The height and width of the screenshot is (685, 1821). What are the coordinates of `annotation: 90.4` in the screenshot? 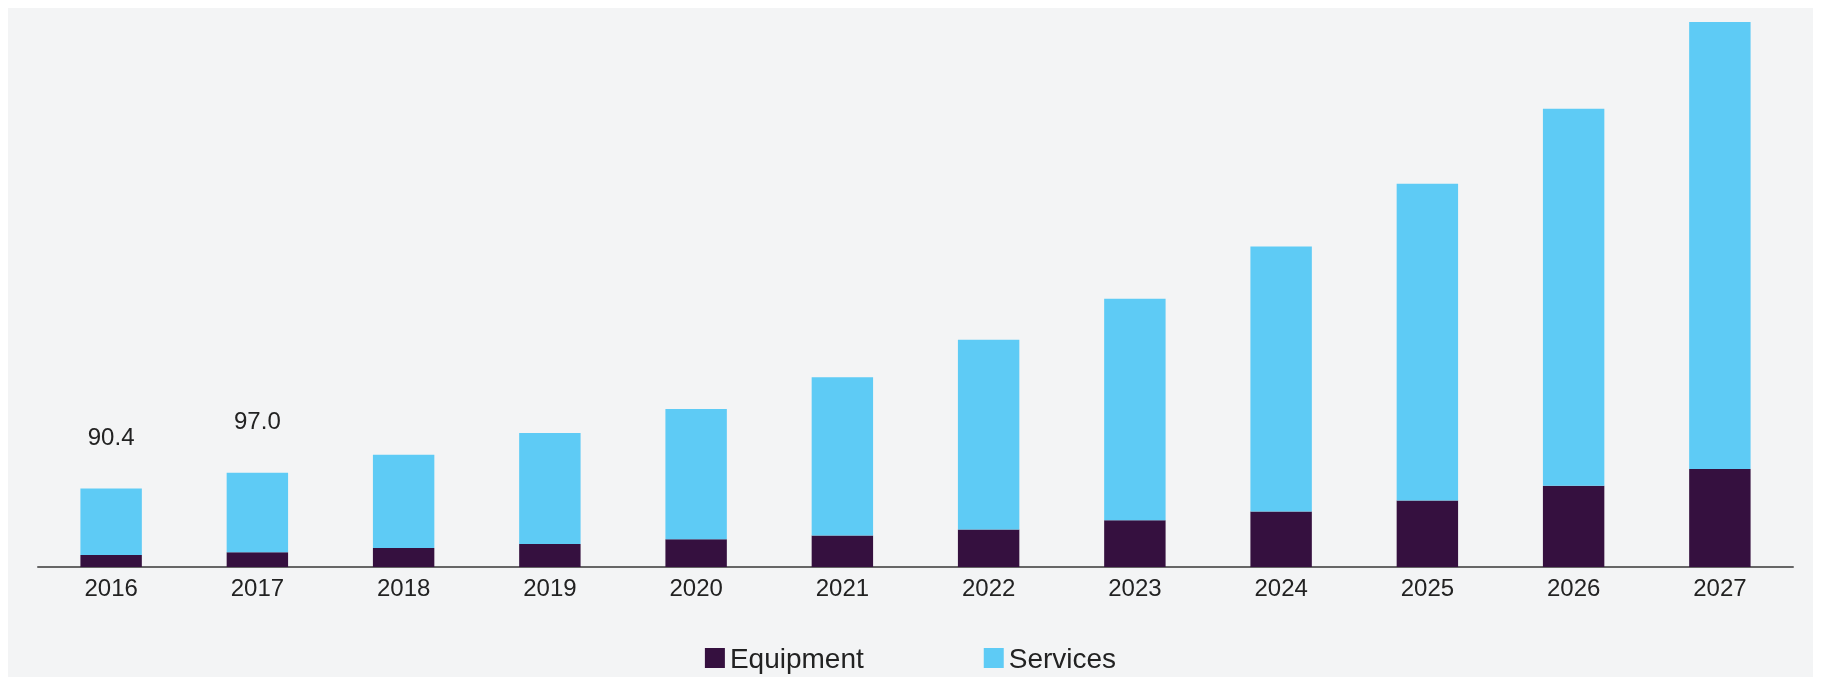 It's located at (111, 436).